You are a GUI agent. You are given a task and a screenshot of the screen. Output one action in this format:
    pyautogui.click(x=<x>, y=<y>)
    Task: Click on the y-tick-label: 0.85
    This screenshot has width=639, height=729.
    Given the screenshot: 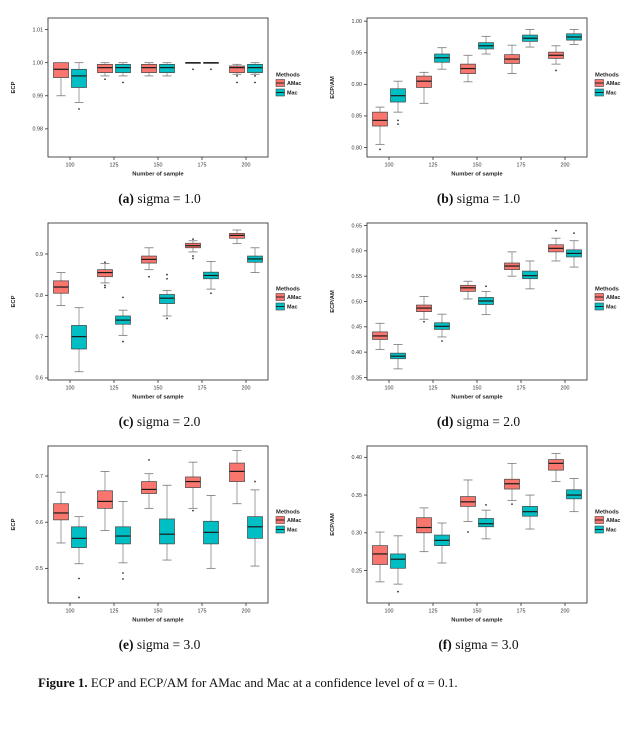 What is the action you would take?
    pyautogui.click(x=356, y=117)
    